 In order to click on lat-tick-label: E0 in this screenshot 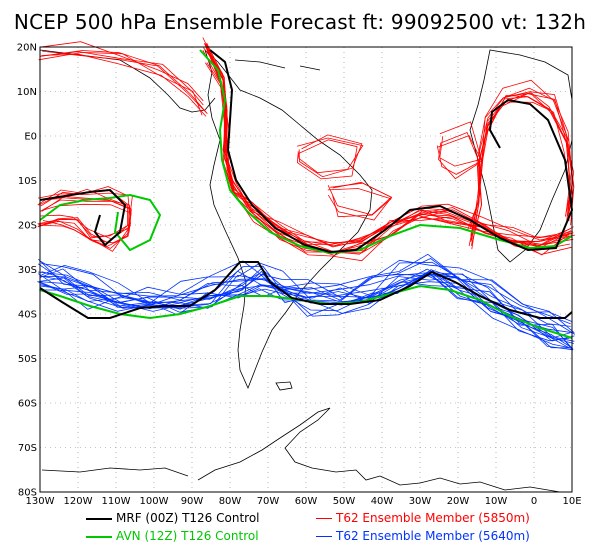, I will do `click(30, 137)`.